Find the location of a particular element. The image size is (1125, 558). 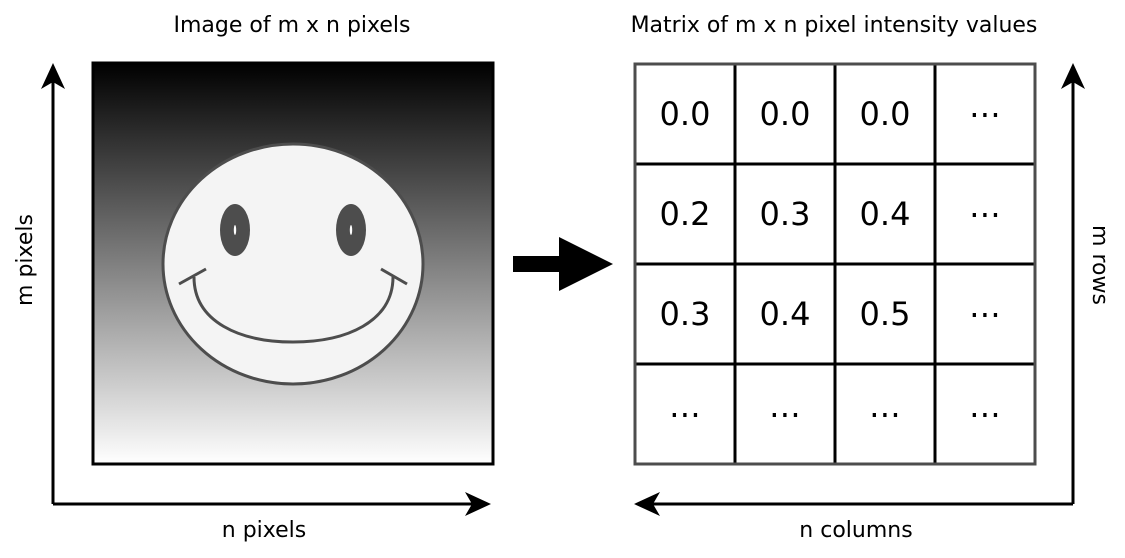

m-rows-label: m rows is located at coordinates (1099, 265).